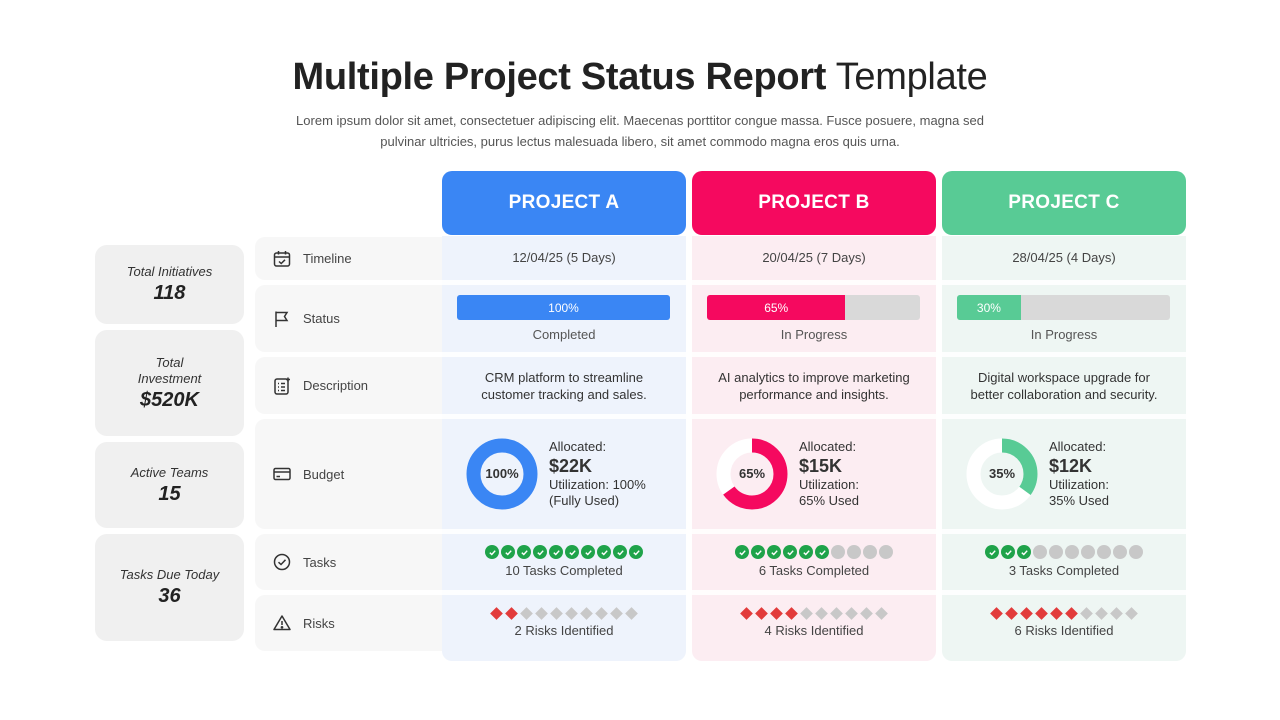 This screenshot has width=1280, height=720. I want to click on row-label-text: Budget, so click(324, 474).